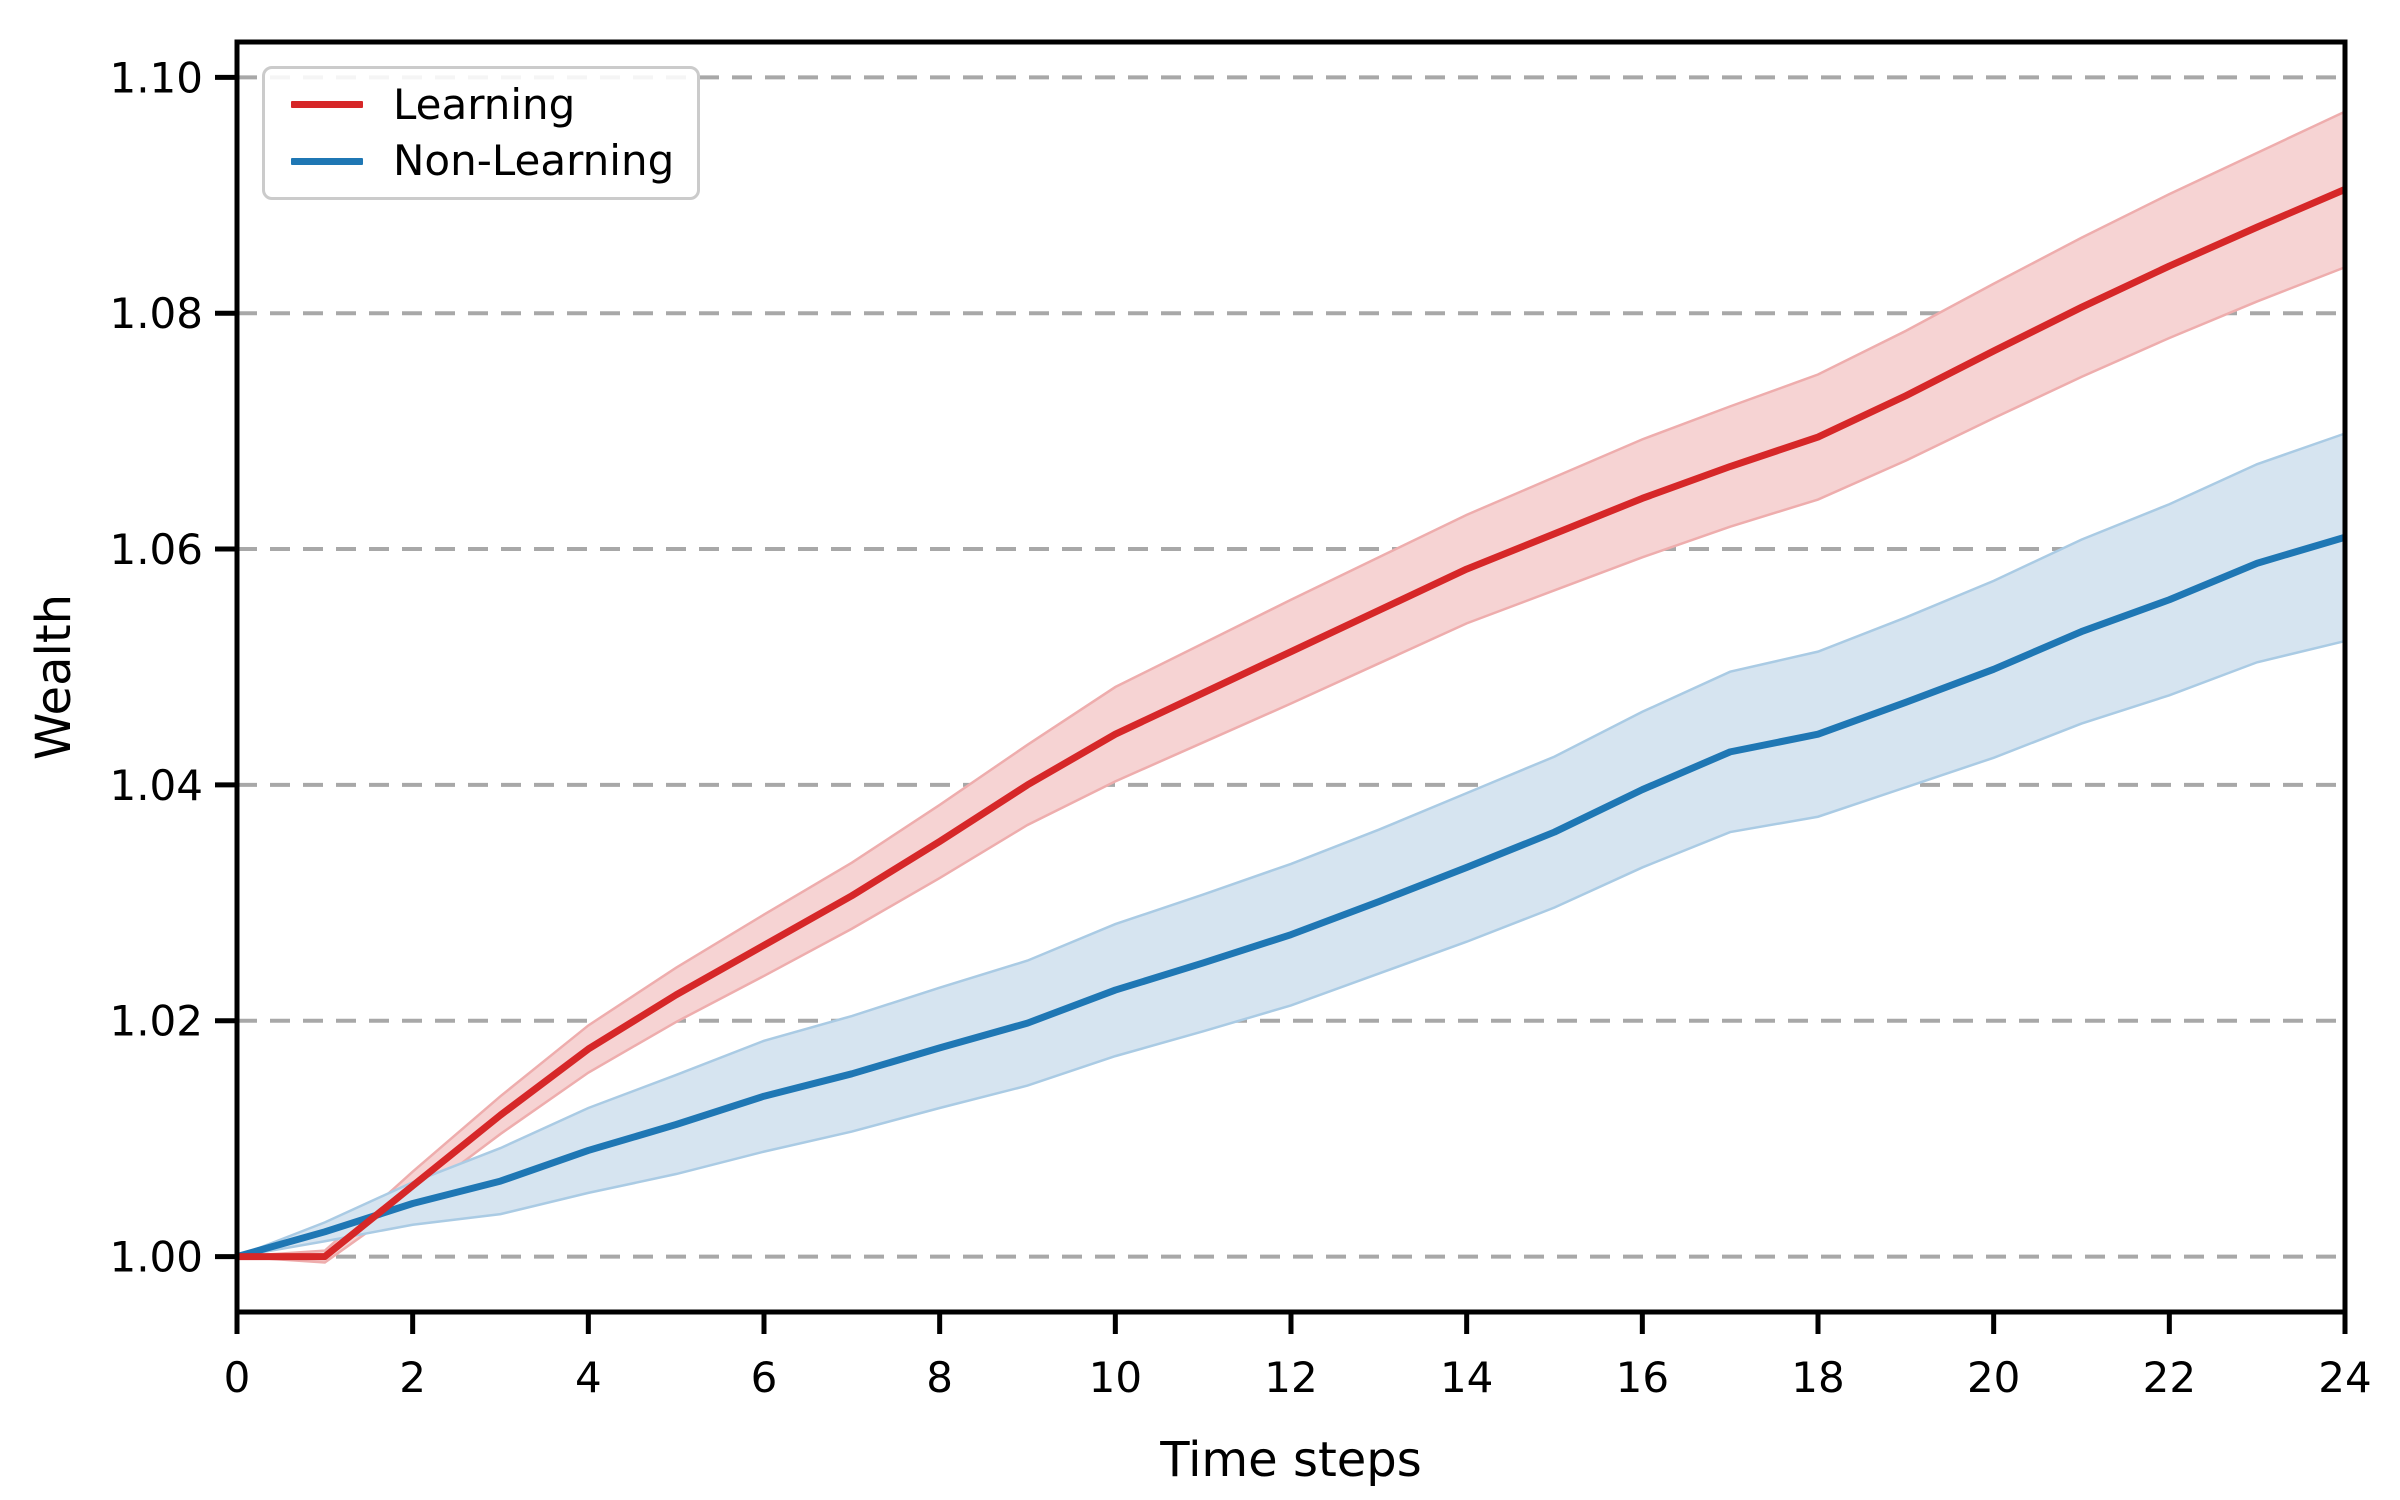 The image size is (2400, 1500). What do you see at coordinates (1115, 1377) in the screenshot?
I see `x-tick-label-10: 10` at bounding box center [1115, 1377].